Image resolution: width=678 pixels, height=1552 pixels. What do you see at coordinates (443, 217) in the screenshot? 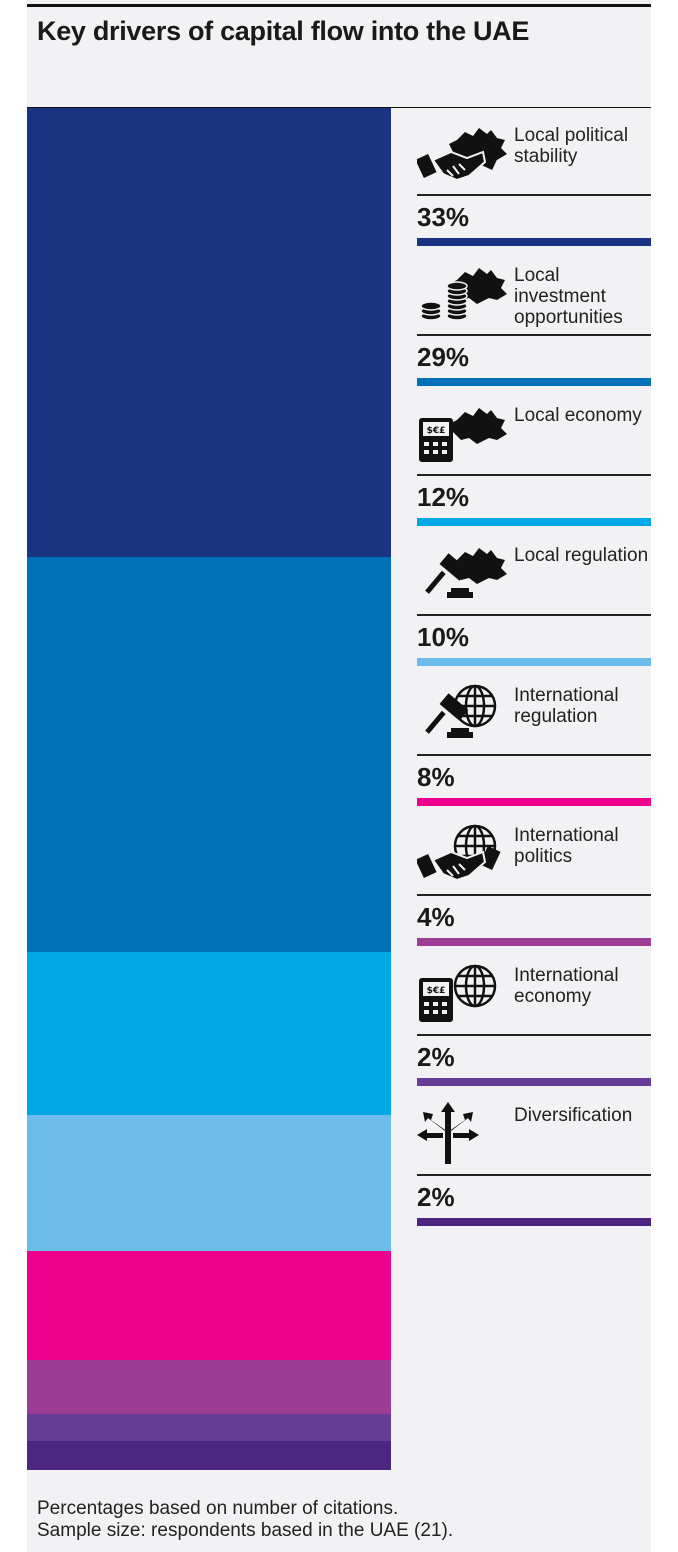
I see `data-label: 33%` at bounding box center [443, 217].